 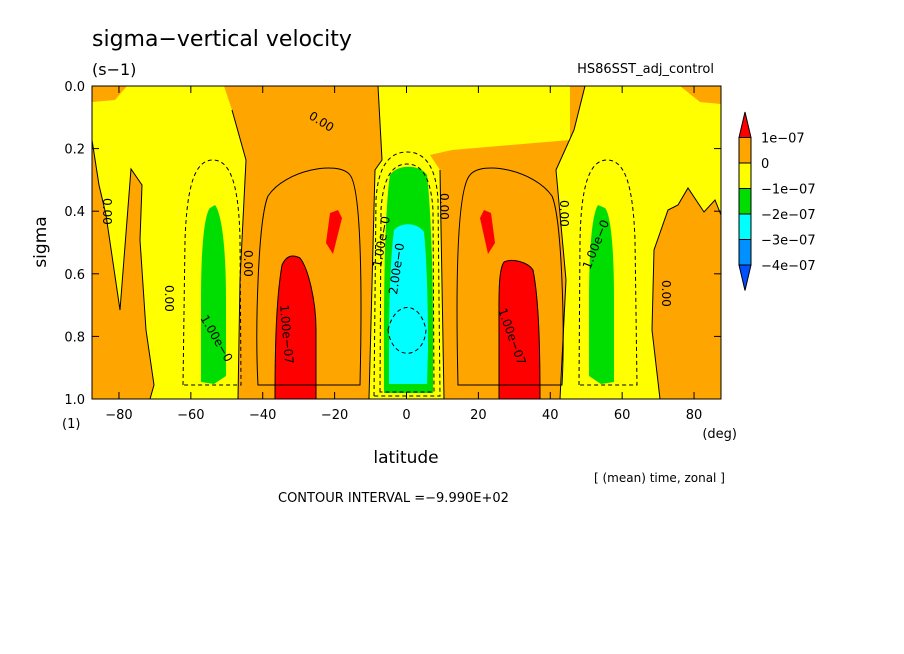 What do you see at coordinates (788, 215) in the screenshot?
I see `colorbar-label: −2e−07` at bounding box center [788, 215].